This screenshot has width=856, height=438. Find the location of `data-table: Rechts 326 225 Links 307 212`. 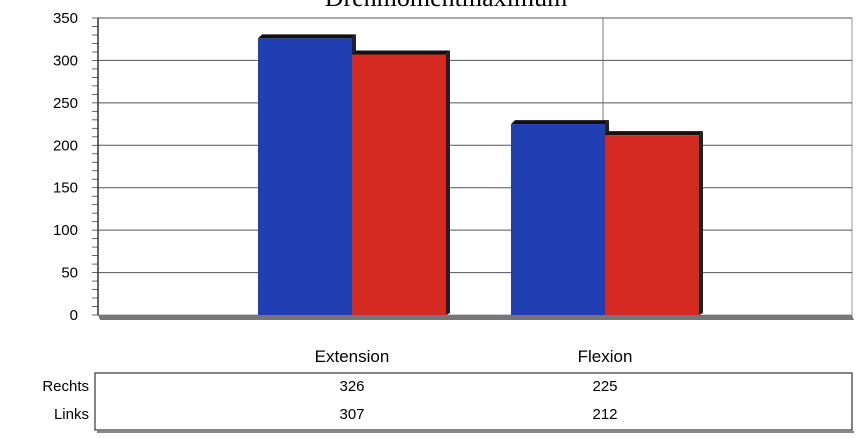

data-table: Rechts 326 225 Links 307 212 is located at coordinates (448, 402).